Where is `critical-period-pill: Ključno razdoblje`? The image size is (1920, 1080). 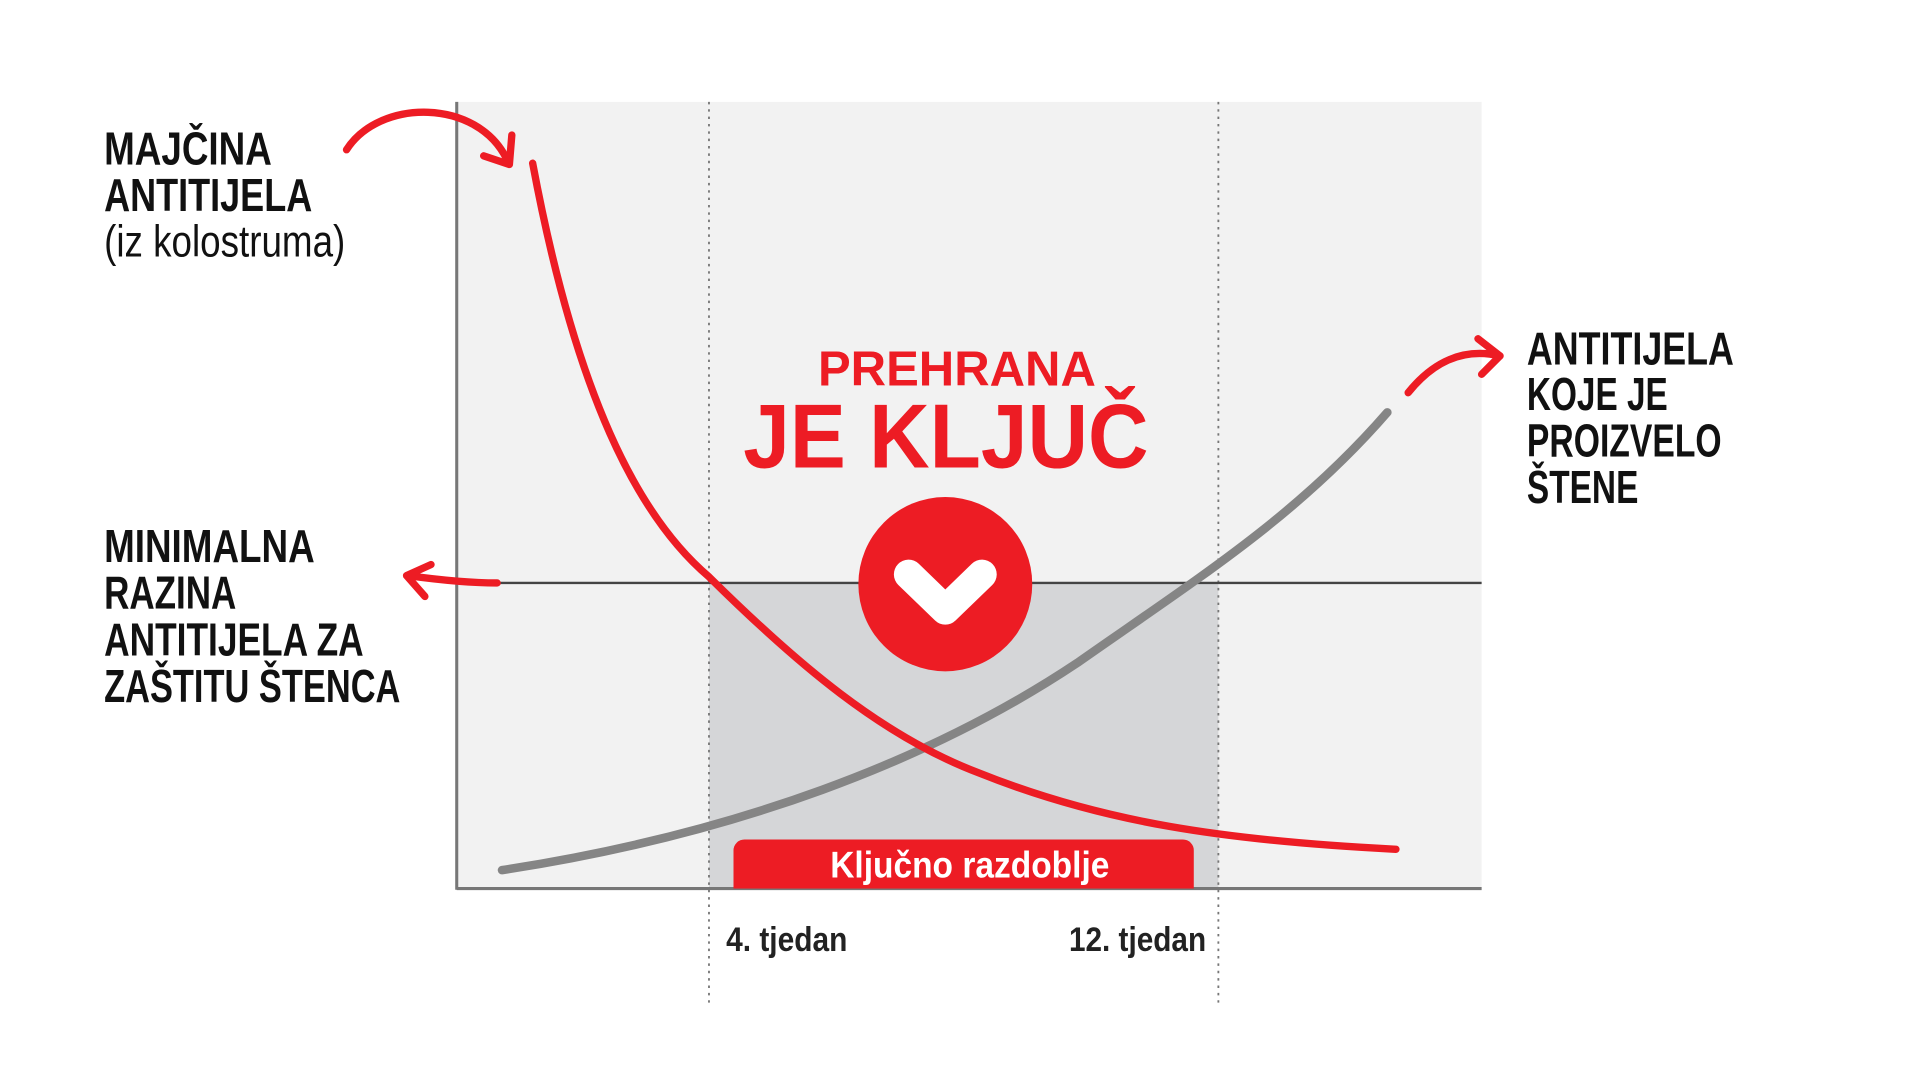 critical-period-pill: Ključno razdoblje is located at coordinates (963, 864).